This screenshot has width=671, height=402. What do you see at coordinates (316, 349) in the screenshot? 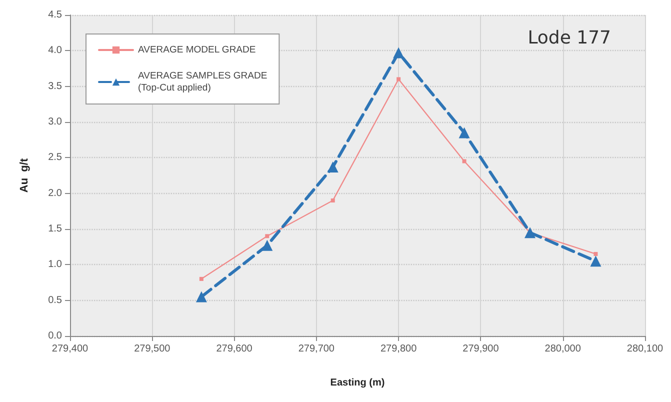
I see `x-tick-label: 279,700` at bounding box center [316, 349].